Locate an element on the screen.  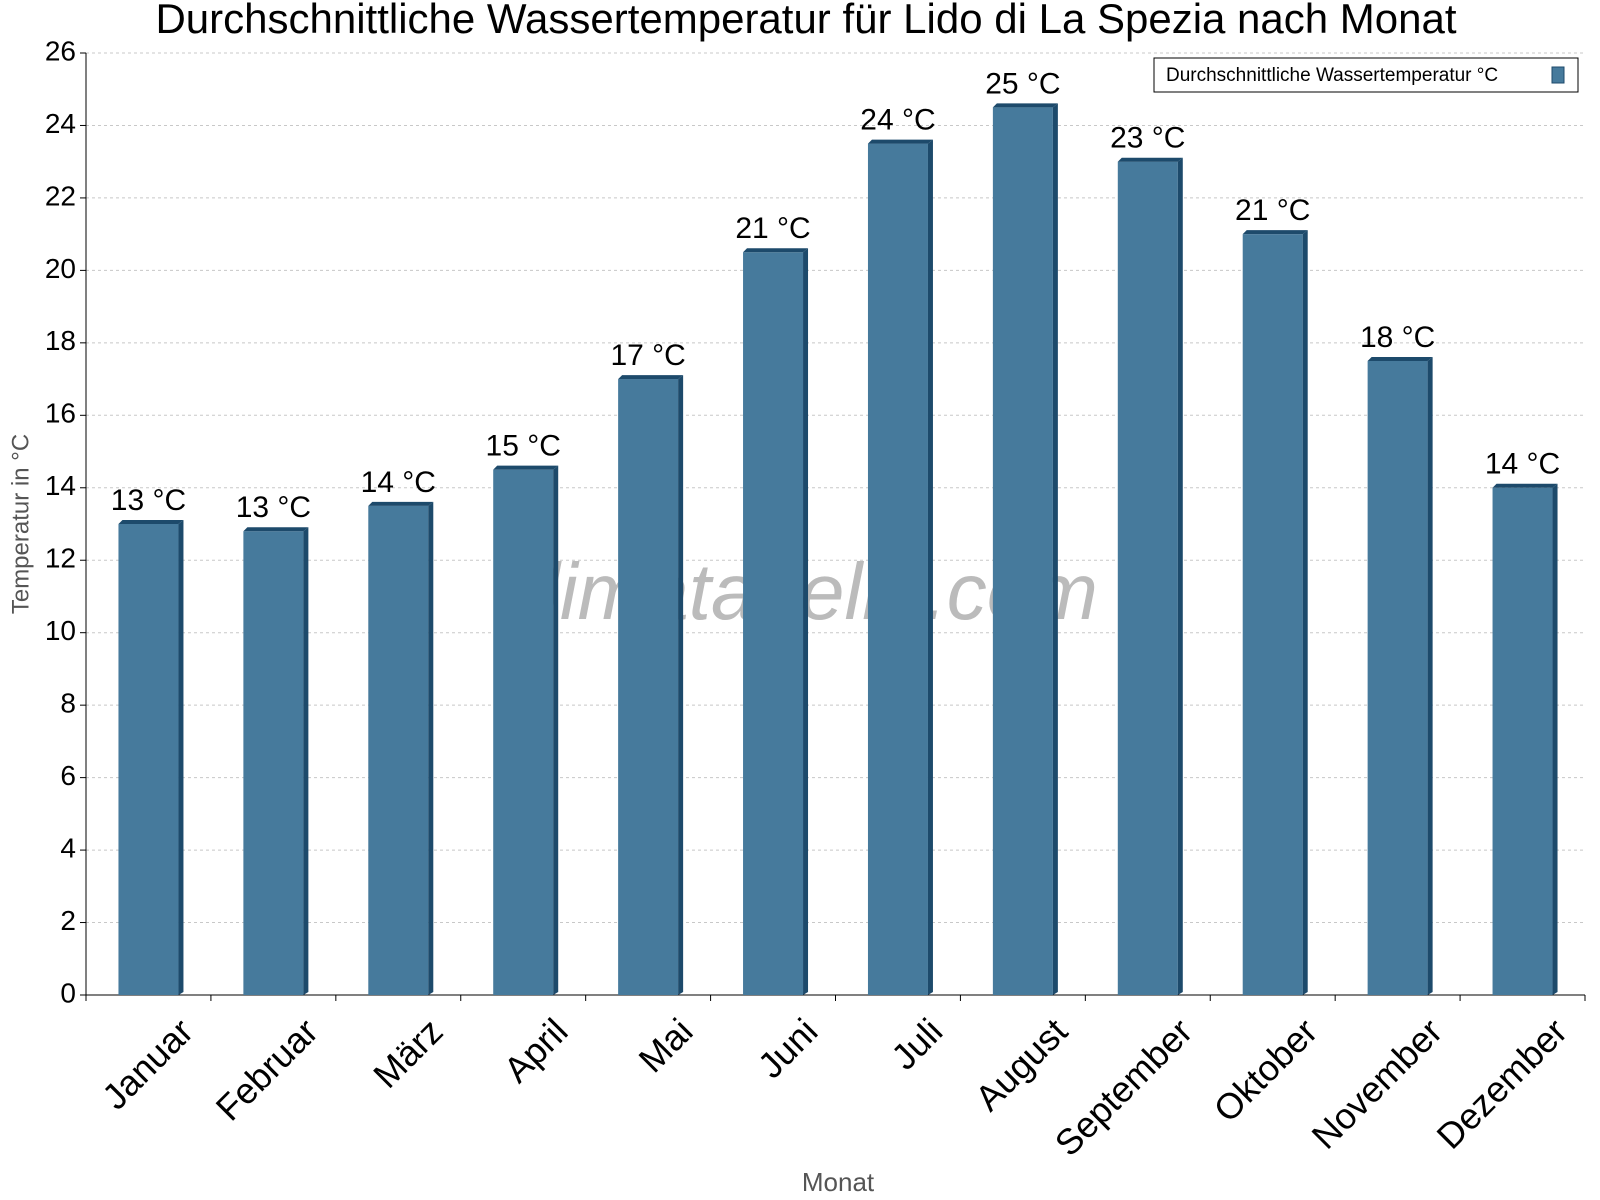
x-axis-label: Monat is located at coordinates (838, 1182).